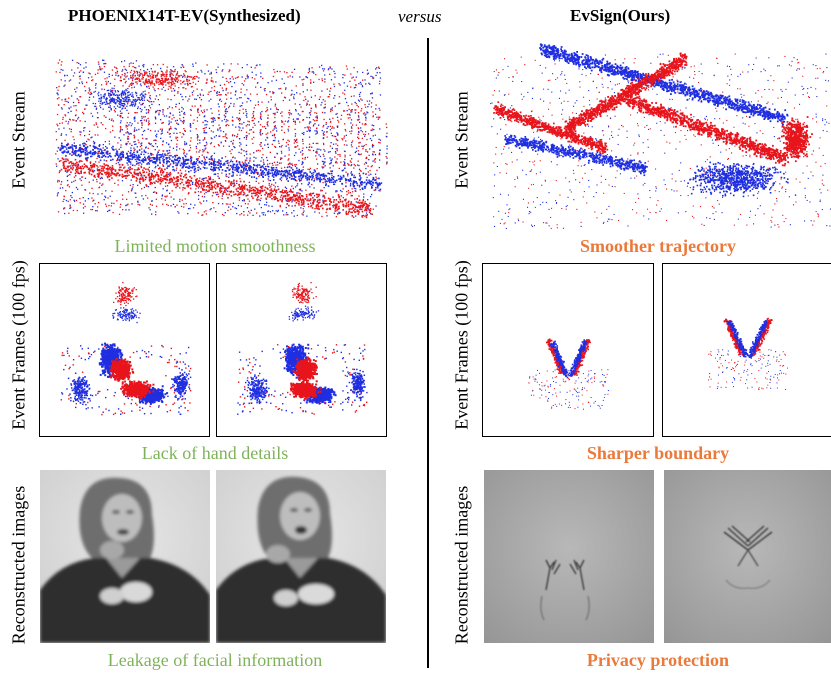  Describe the element at coordinates (215, 246) in the screenshot. I see `caption-limited-motion: Limited motion smoothness` at that location.